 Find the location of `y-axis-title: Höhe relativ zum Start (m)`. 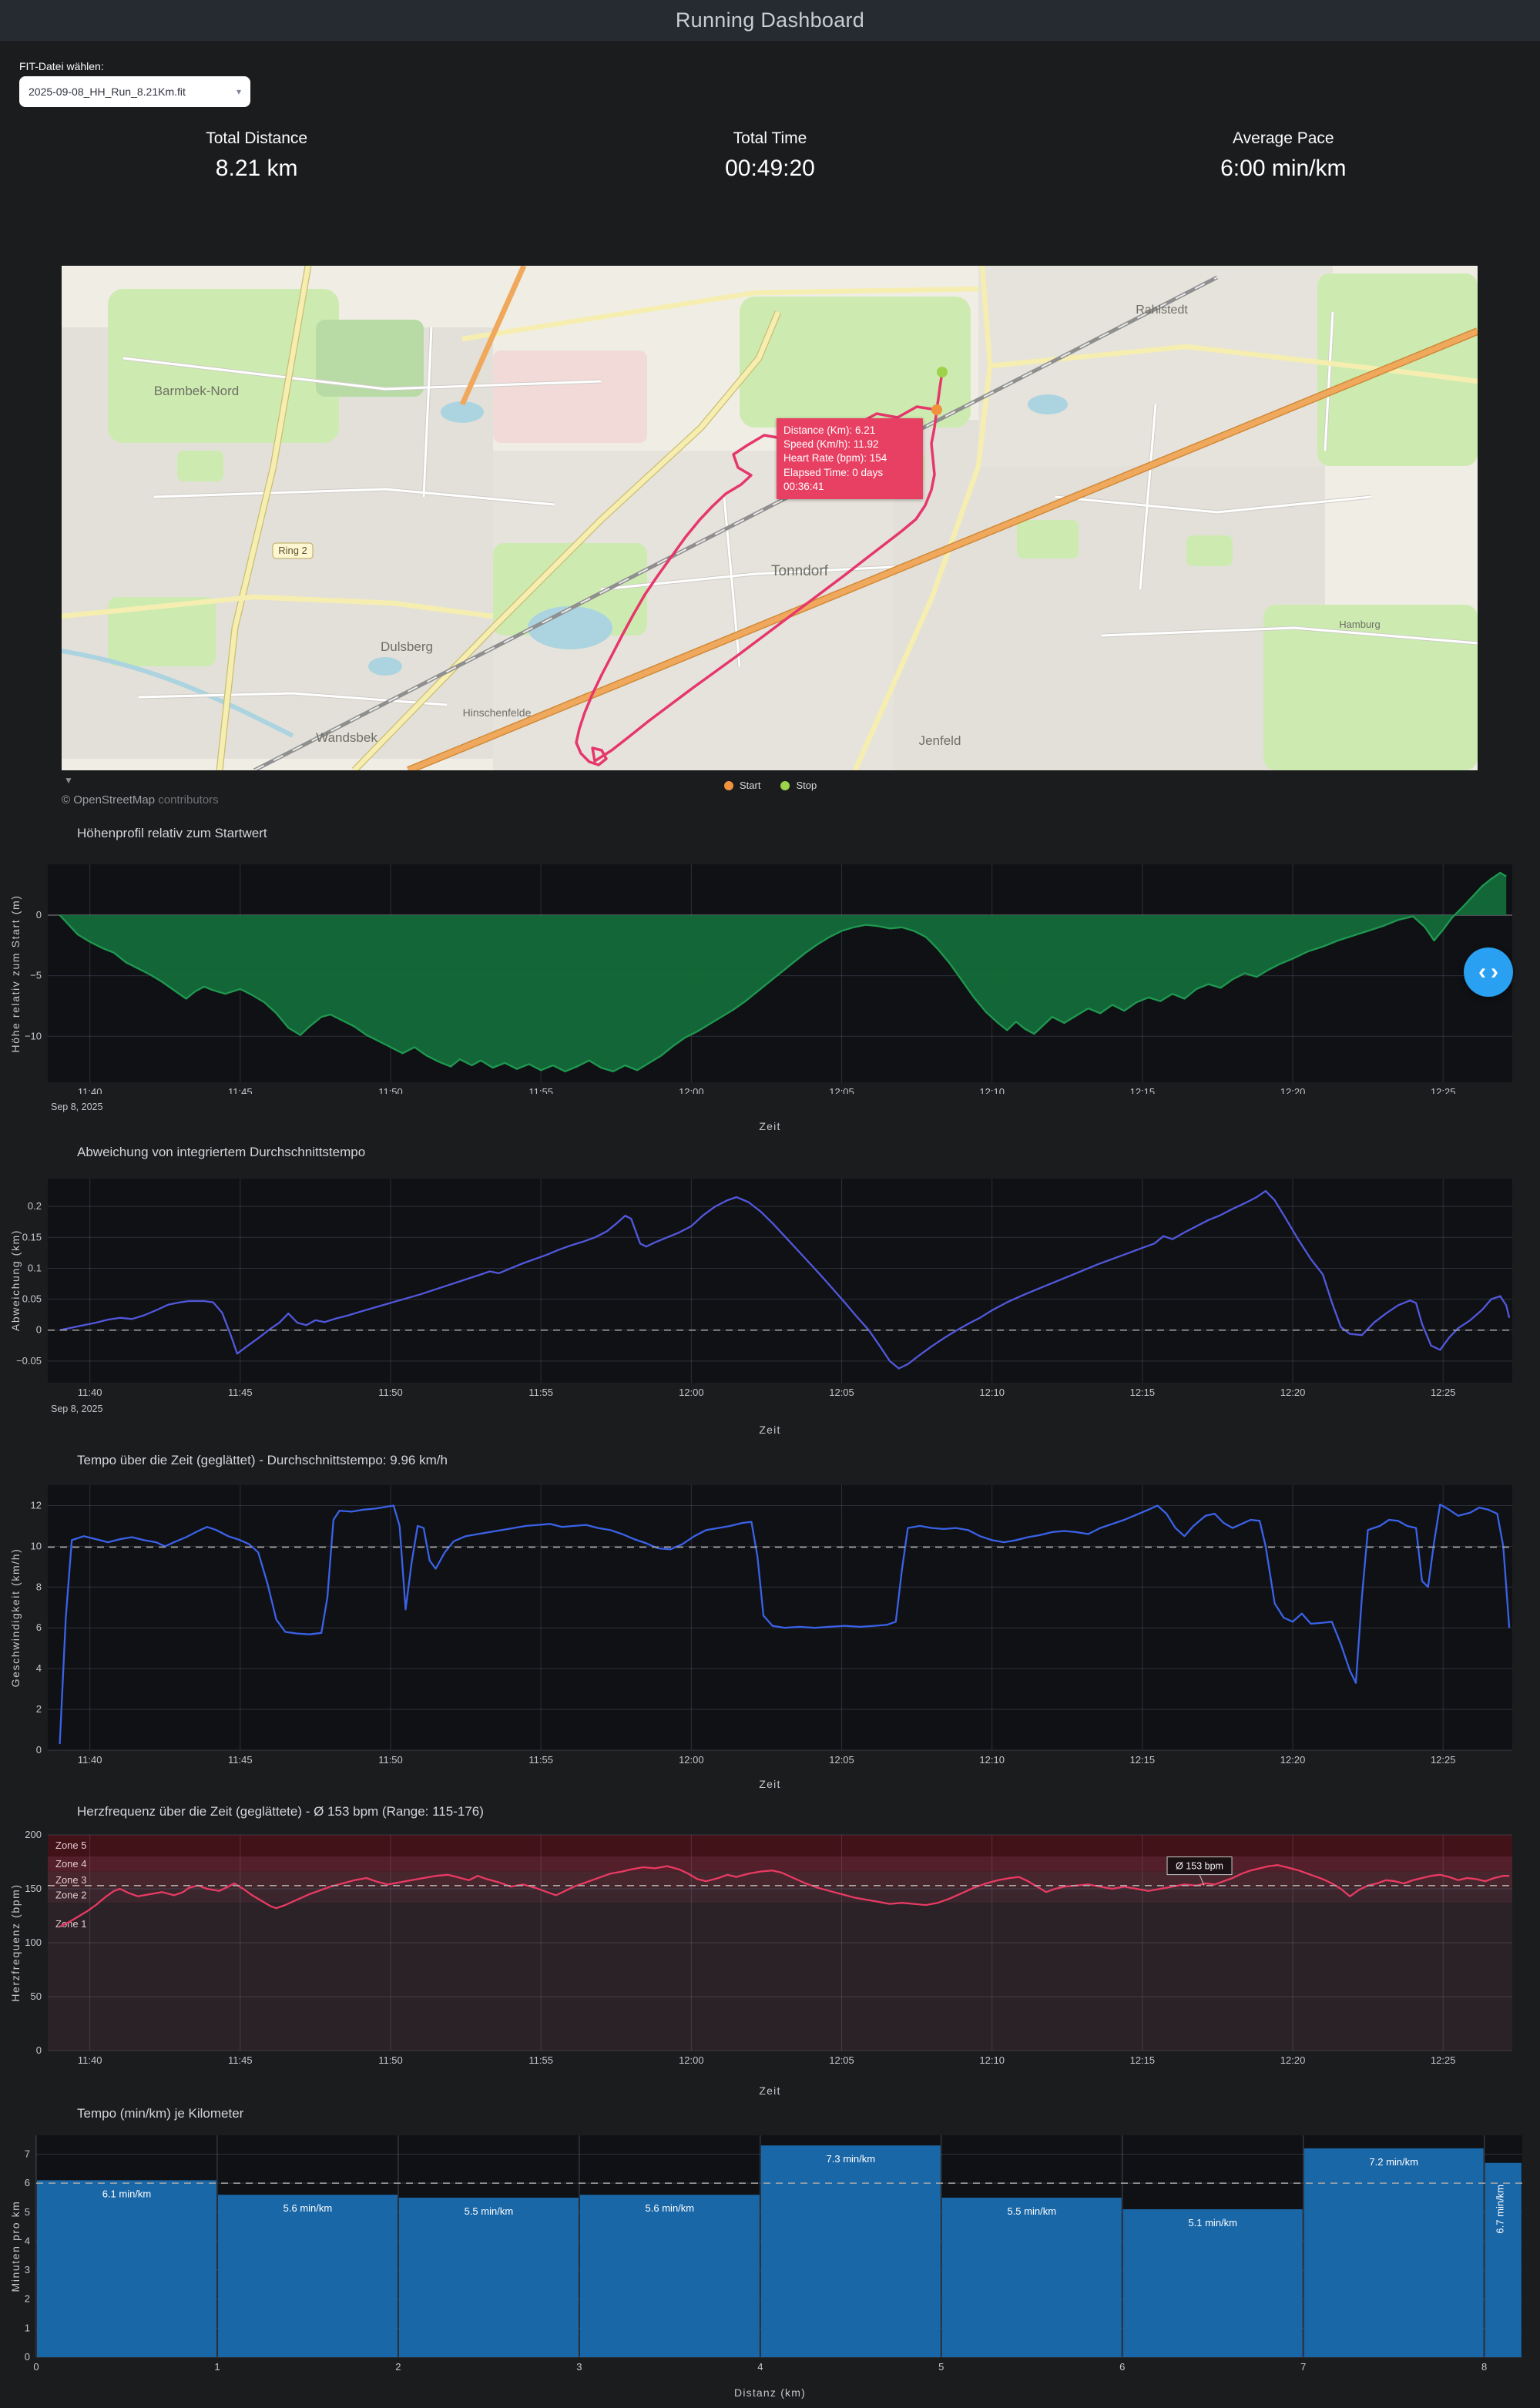

y-axis-title: Höhe relativ zum Start (m) is located at coordinates (15, 973).